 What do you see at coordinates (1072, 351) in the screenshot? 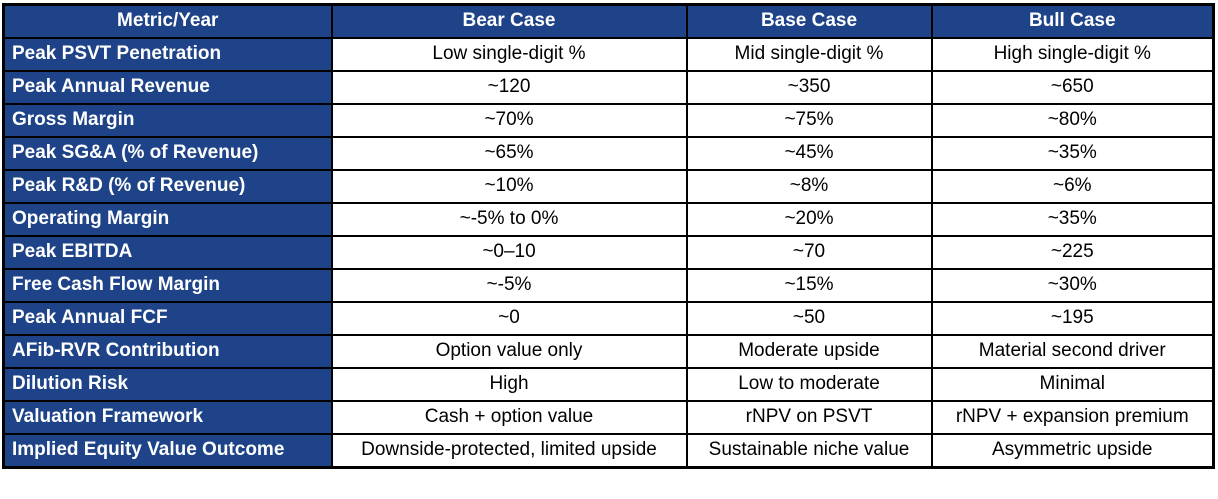
I see `bull-value-cell: Material second driver` at bounding box center [1072, 351].